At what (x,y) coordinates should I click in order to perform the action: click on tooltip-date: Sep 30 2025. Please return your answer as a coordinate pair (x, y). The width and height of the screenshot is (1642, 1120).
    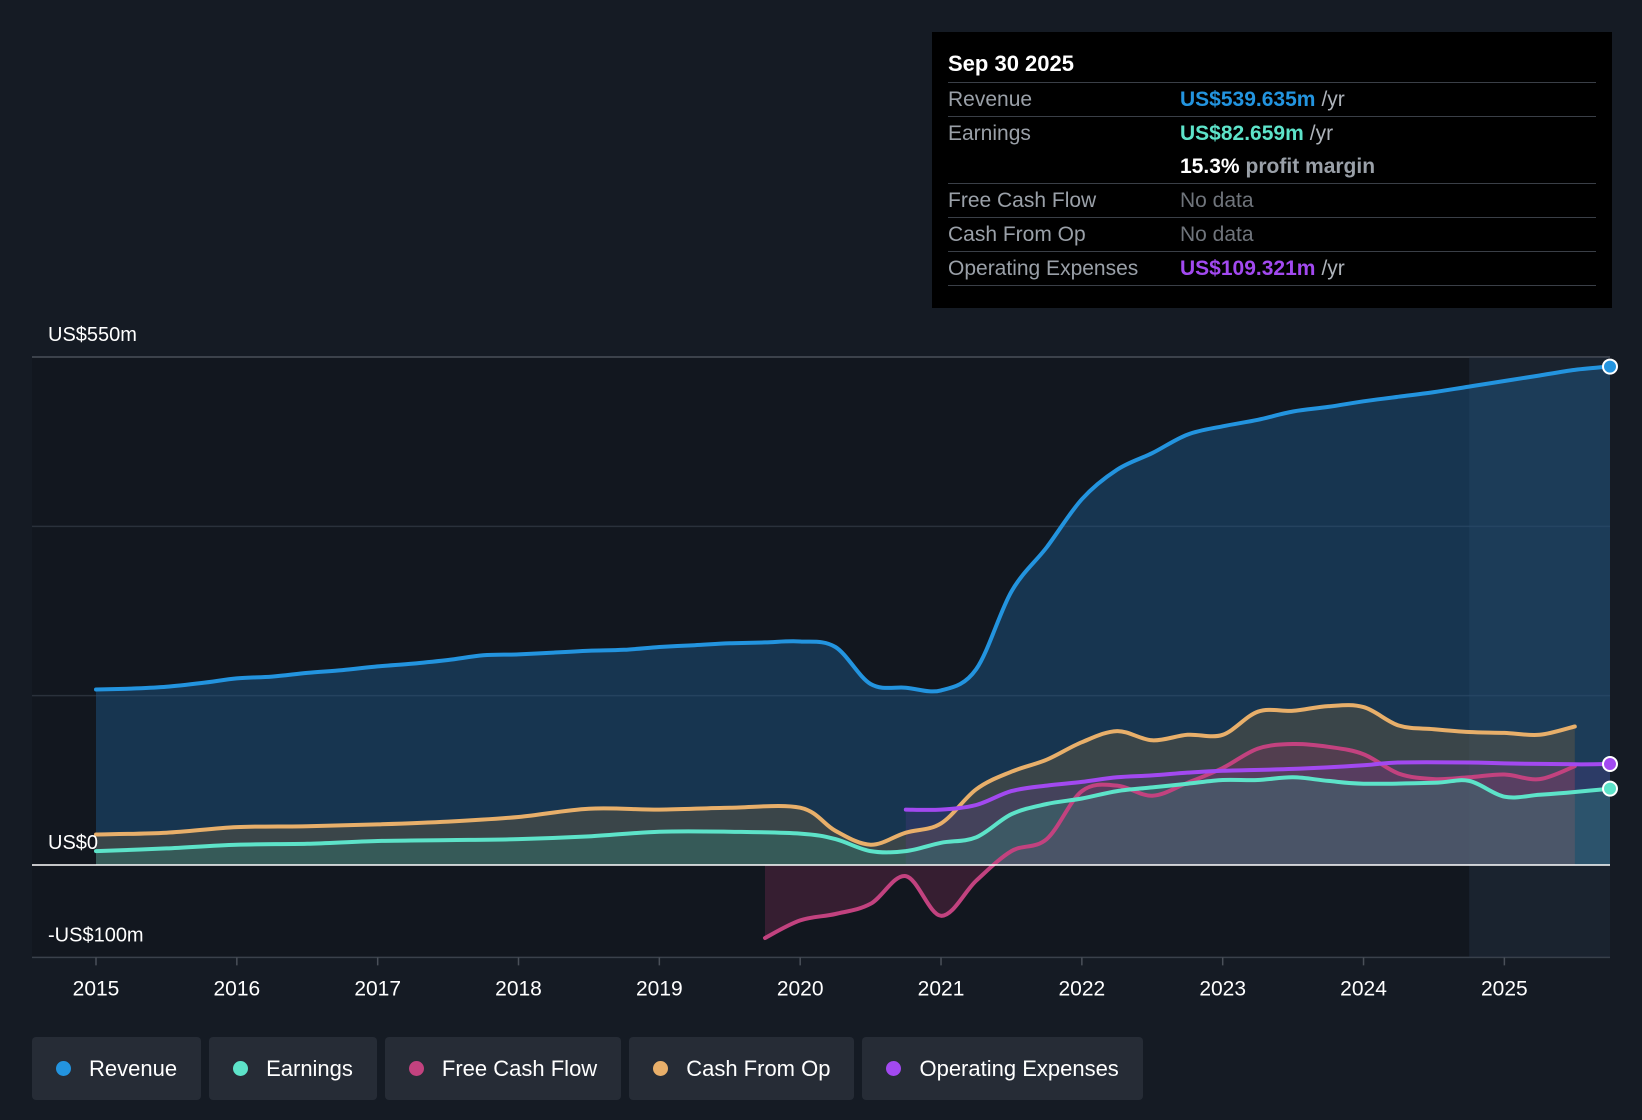
    Looking at the image, I should click on (1272, 64).